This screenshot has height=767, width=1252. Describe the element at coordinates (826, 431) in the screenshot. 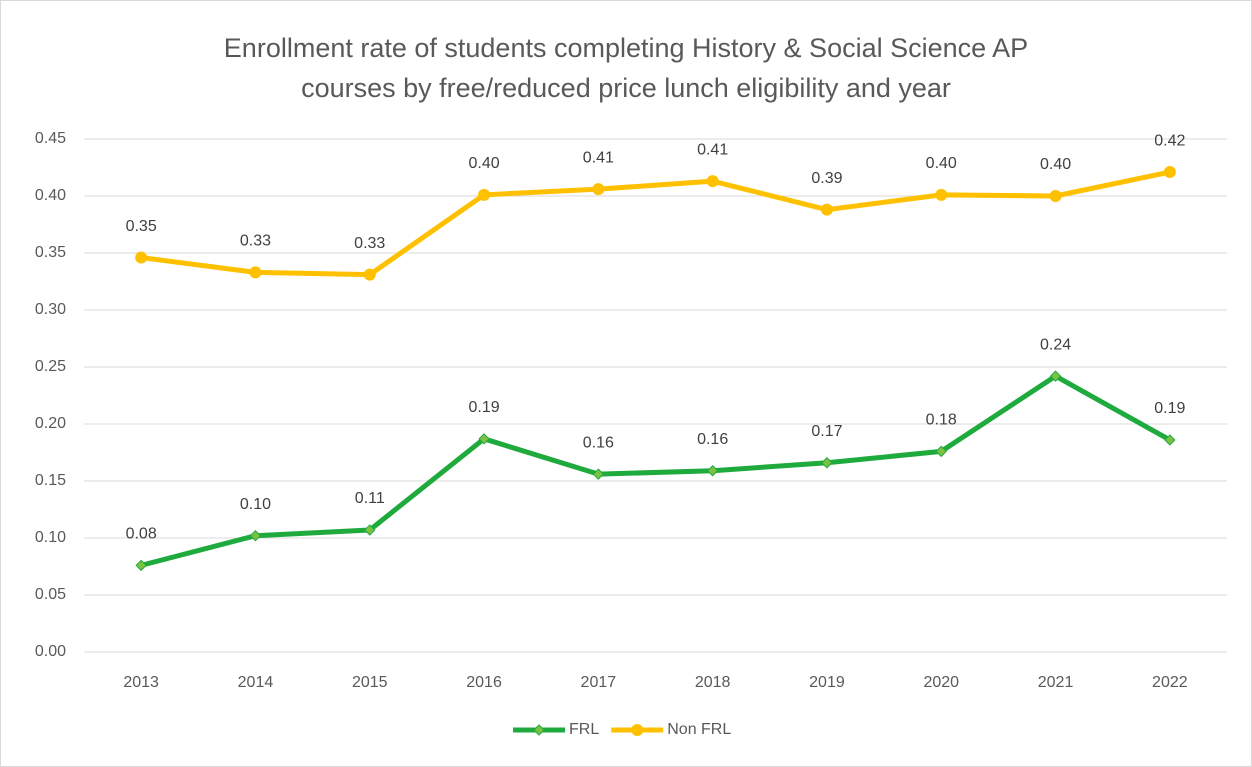

I see `data-label: 0.17` at that location.